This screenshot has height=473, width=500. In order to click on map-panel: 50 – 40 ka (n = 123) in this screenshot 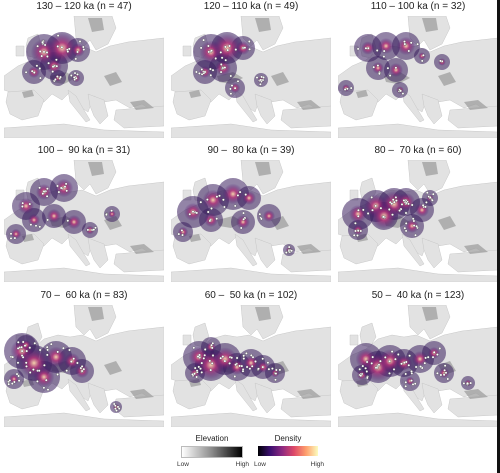, I will do `click(418, 359)`.